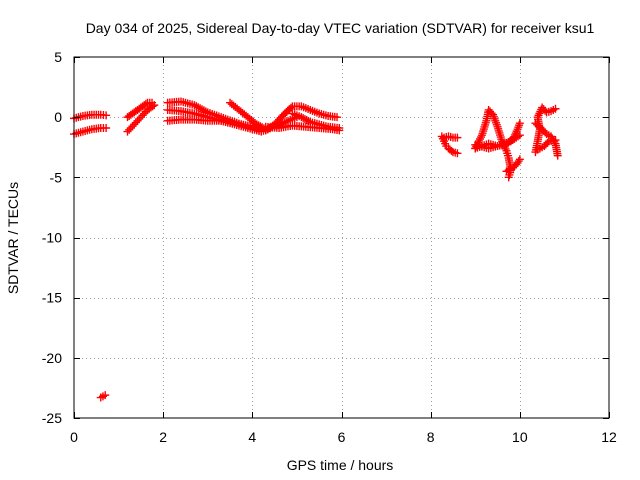  I want to click on y-axis-label: SDTVAR / TECUs, so click(13, 238).